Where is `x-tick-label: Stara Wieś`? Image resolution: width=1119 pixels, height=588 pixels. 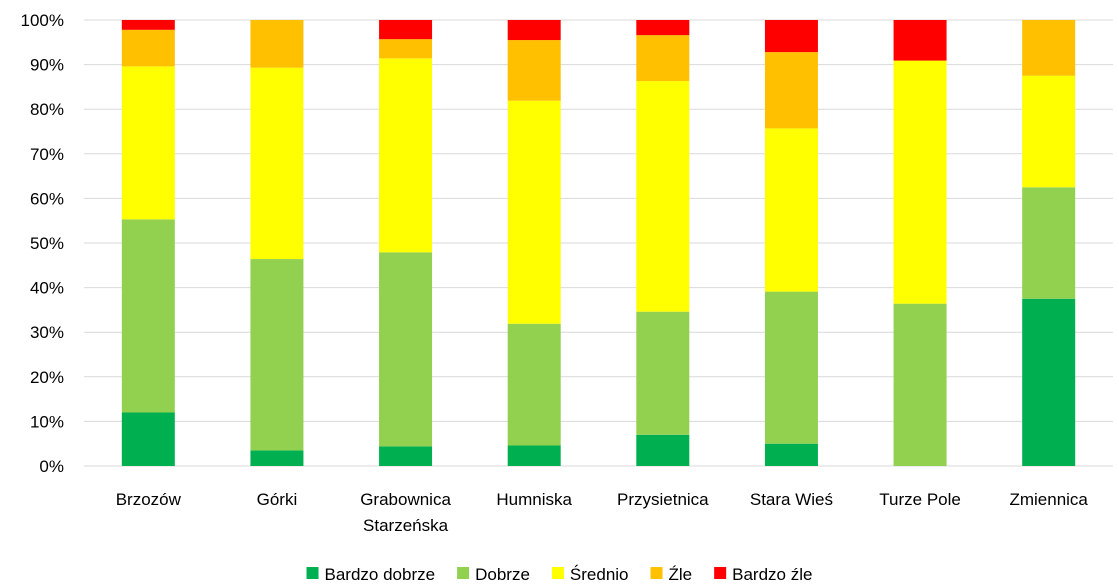 x-tick-label: Stara Wieś is located at coordinates (791, 499).